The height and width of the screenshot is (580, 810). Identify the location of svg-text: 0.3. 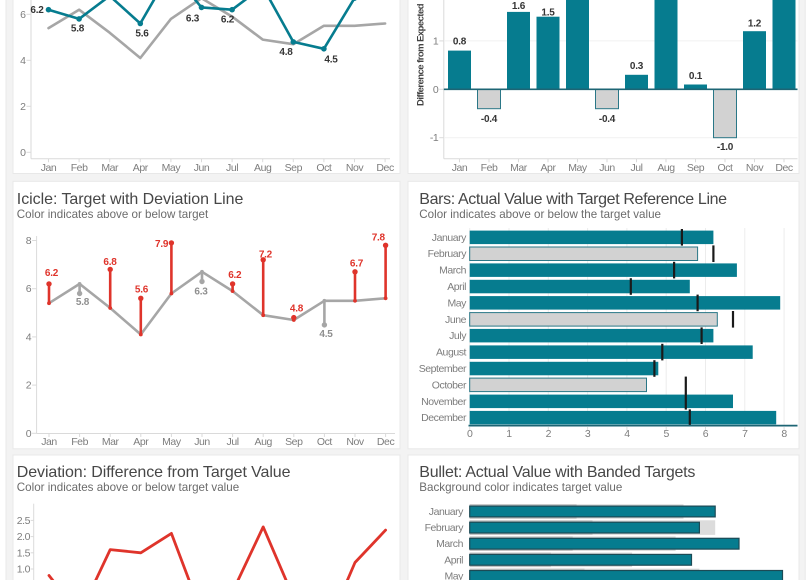
(637, 66).